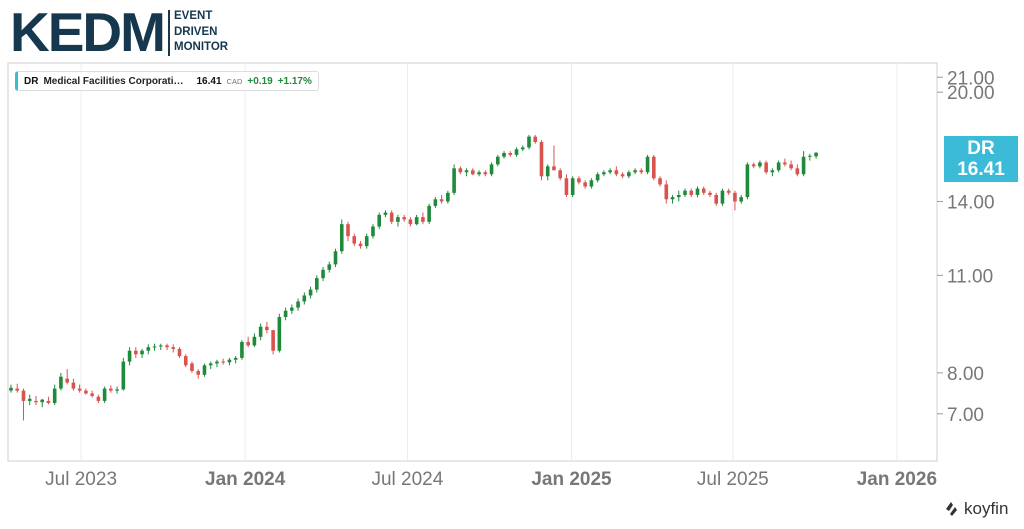 This screenshot has height=529, width=1024. Describe the element at coordinates (965, 415) in the screenshot. I see `y-tick-label: 7.00` at that location.